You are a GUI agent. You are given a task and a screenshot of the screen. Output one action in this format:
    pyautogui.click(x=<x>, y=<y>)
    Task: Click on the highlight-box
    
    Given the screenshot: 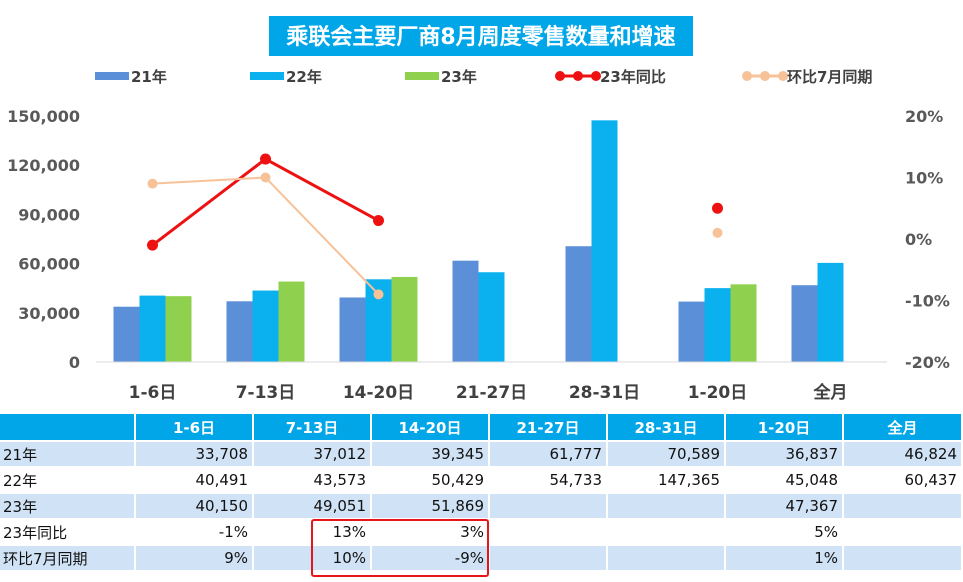 What is the action you would take?
    pyautogui.click(x=400, y=548)
    